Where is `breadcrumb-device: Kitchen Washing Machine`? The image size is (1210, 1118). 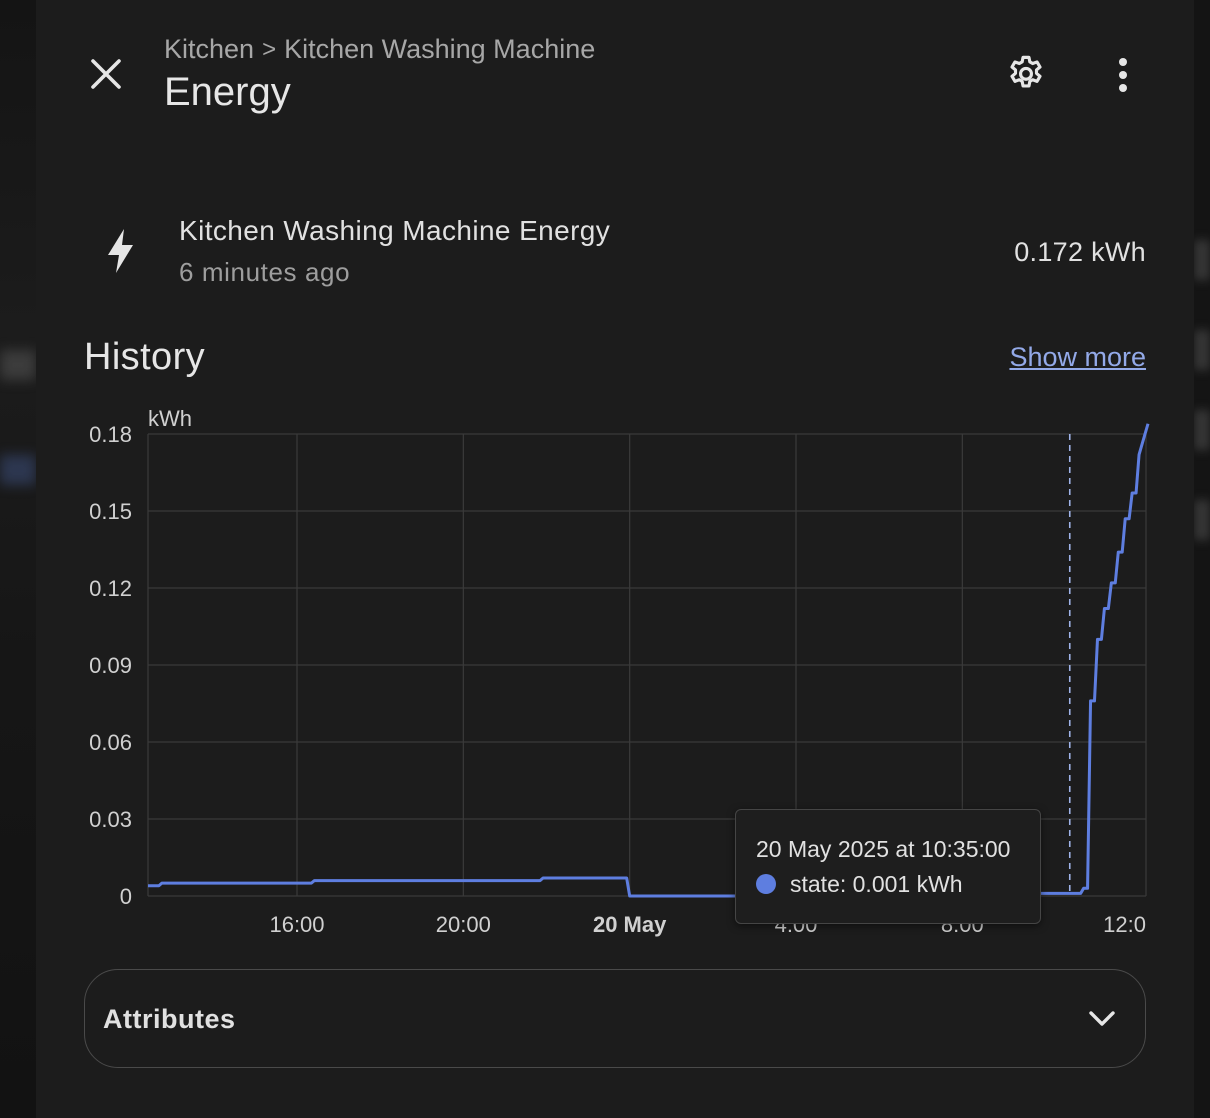 breadcrumb-device: Kitchen Washing Machine is located at coordinates (440, 49).